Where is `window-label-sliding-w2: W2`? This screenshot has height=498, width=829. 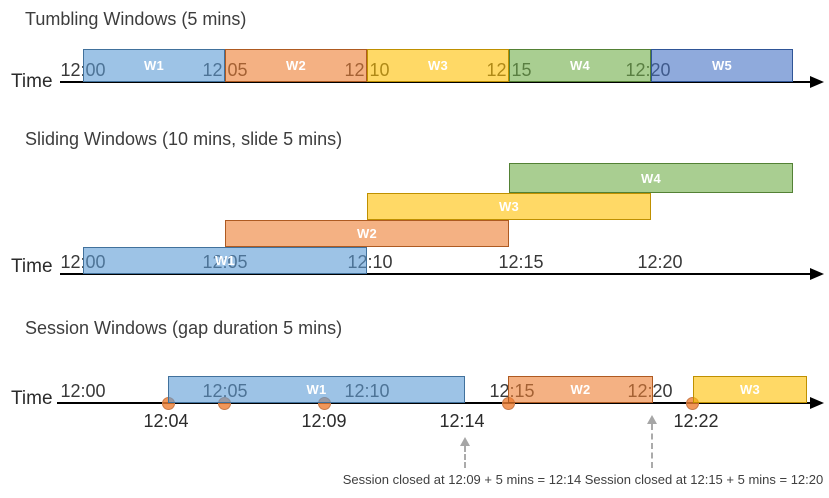
window-label-sliding-w2: W2 is located at coordinates (367, 233).